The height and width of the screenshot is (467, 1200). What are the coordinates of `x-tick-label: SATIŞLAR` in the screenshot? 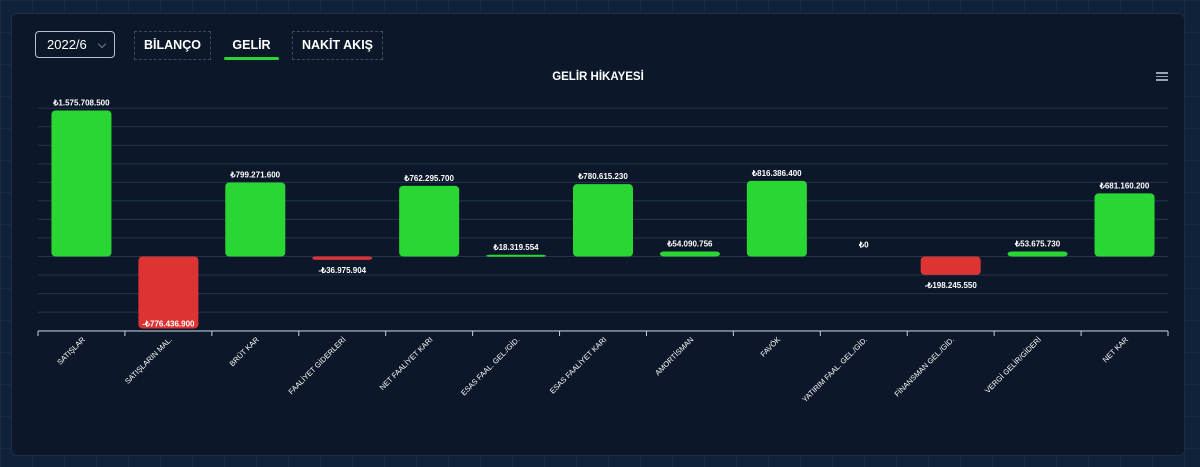 It's located at (71, 351).